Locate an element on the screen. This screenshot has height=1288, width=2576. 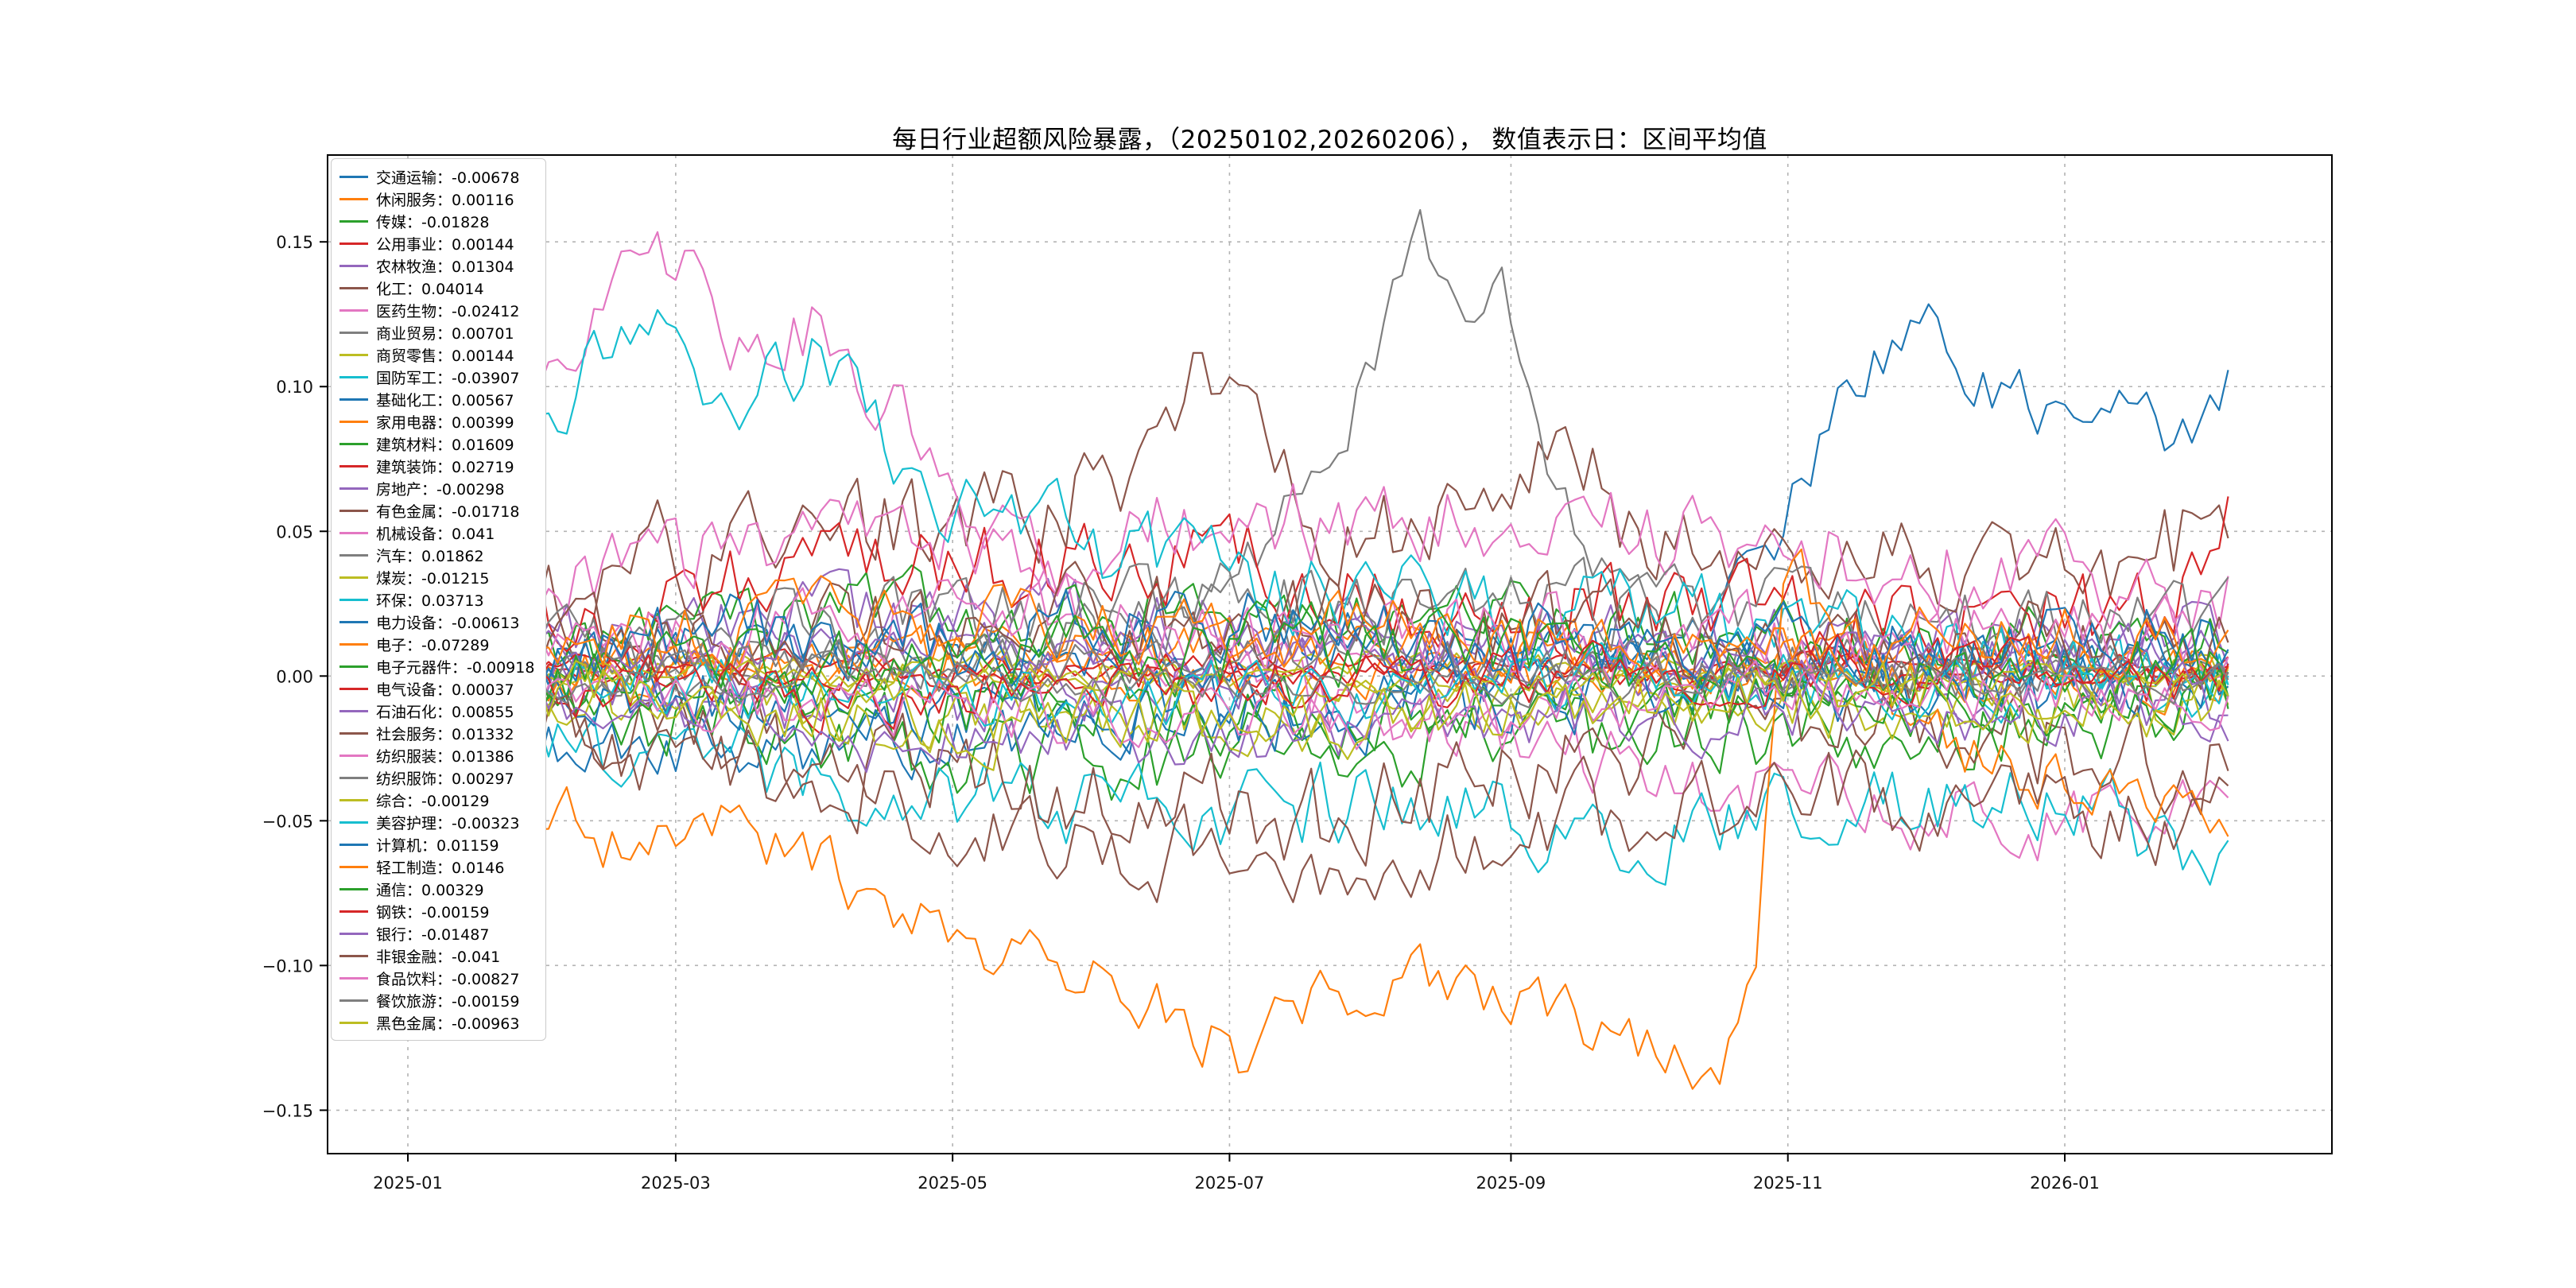
legend-item: 通信：0.00329 is located at coordinates (437, 889).